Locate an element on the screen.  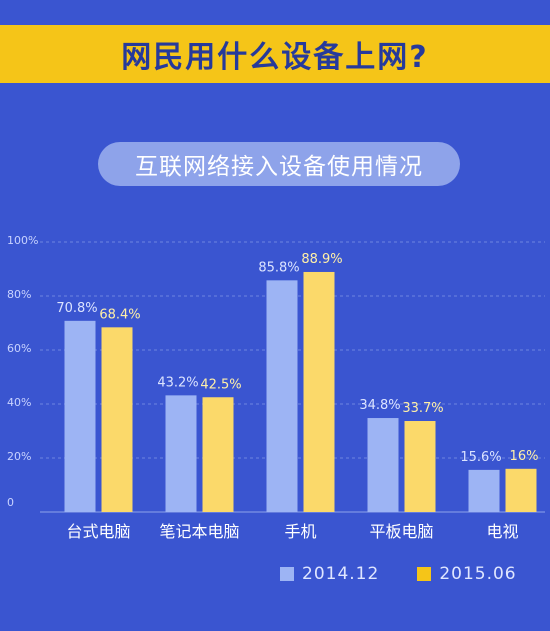
y-tick-label: 100% is located at coordinates (22, 240).